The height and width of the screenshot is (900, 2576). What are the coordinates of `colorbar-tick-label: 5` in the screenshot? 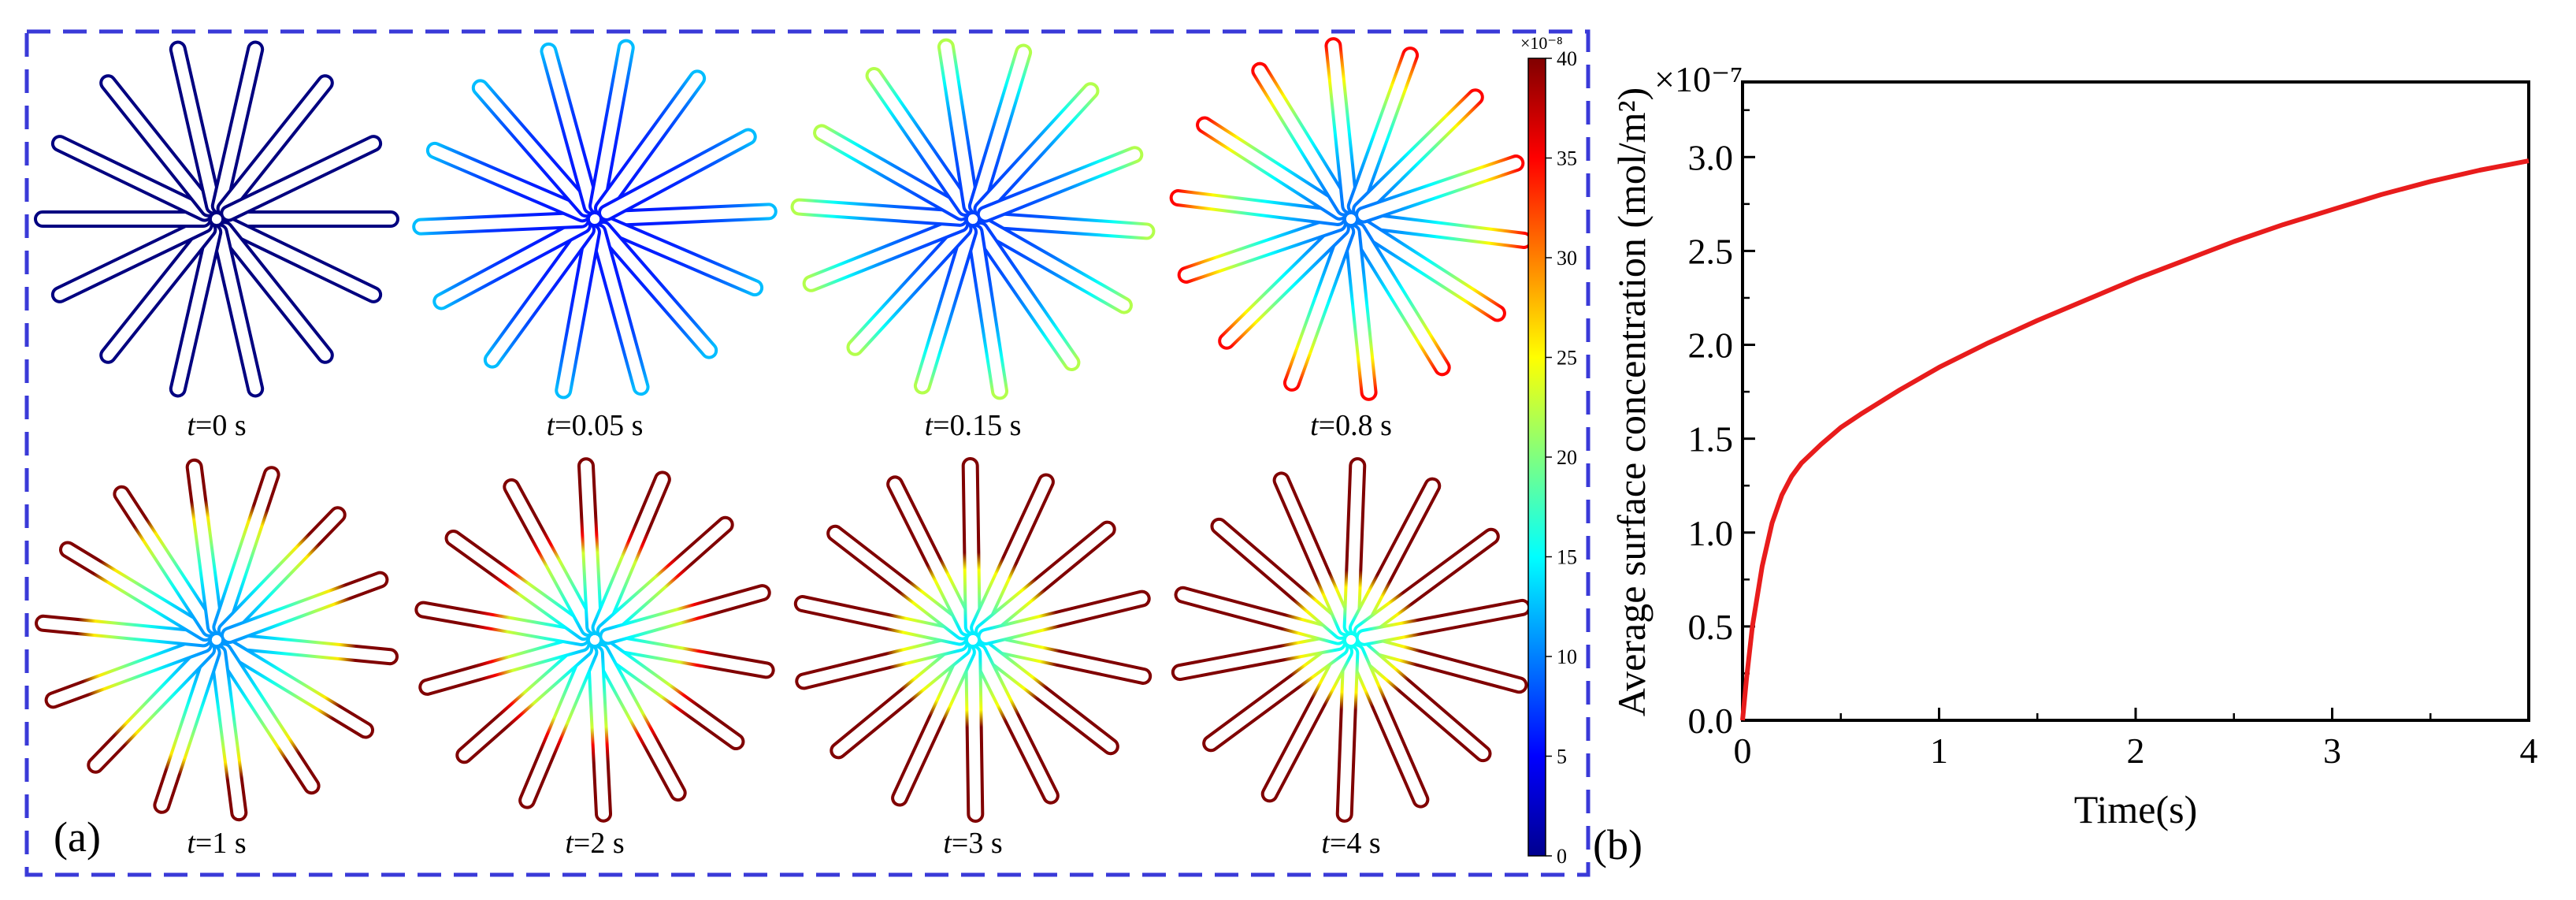 It's located at (1562, 757).